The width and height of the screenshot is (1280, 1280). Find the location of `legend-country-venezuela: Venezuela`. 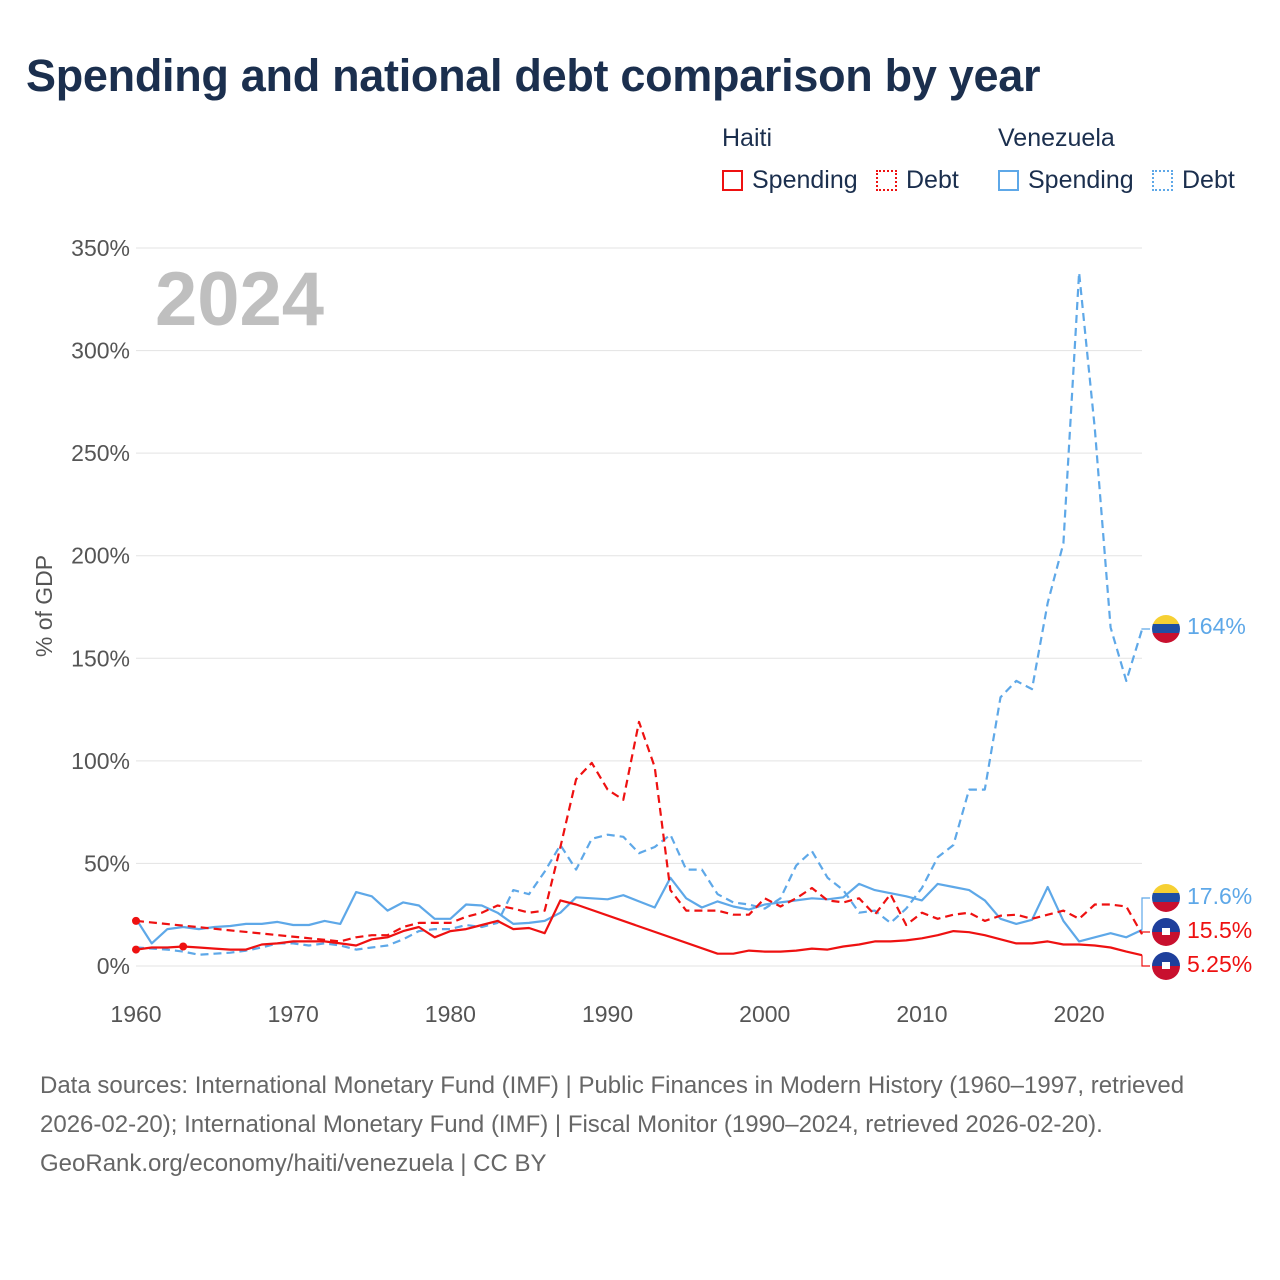

legend-country-venezuela: Venezuela is located at coordinates (1056, 138).